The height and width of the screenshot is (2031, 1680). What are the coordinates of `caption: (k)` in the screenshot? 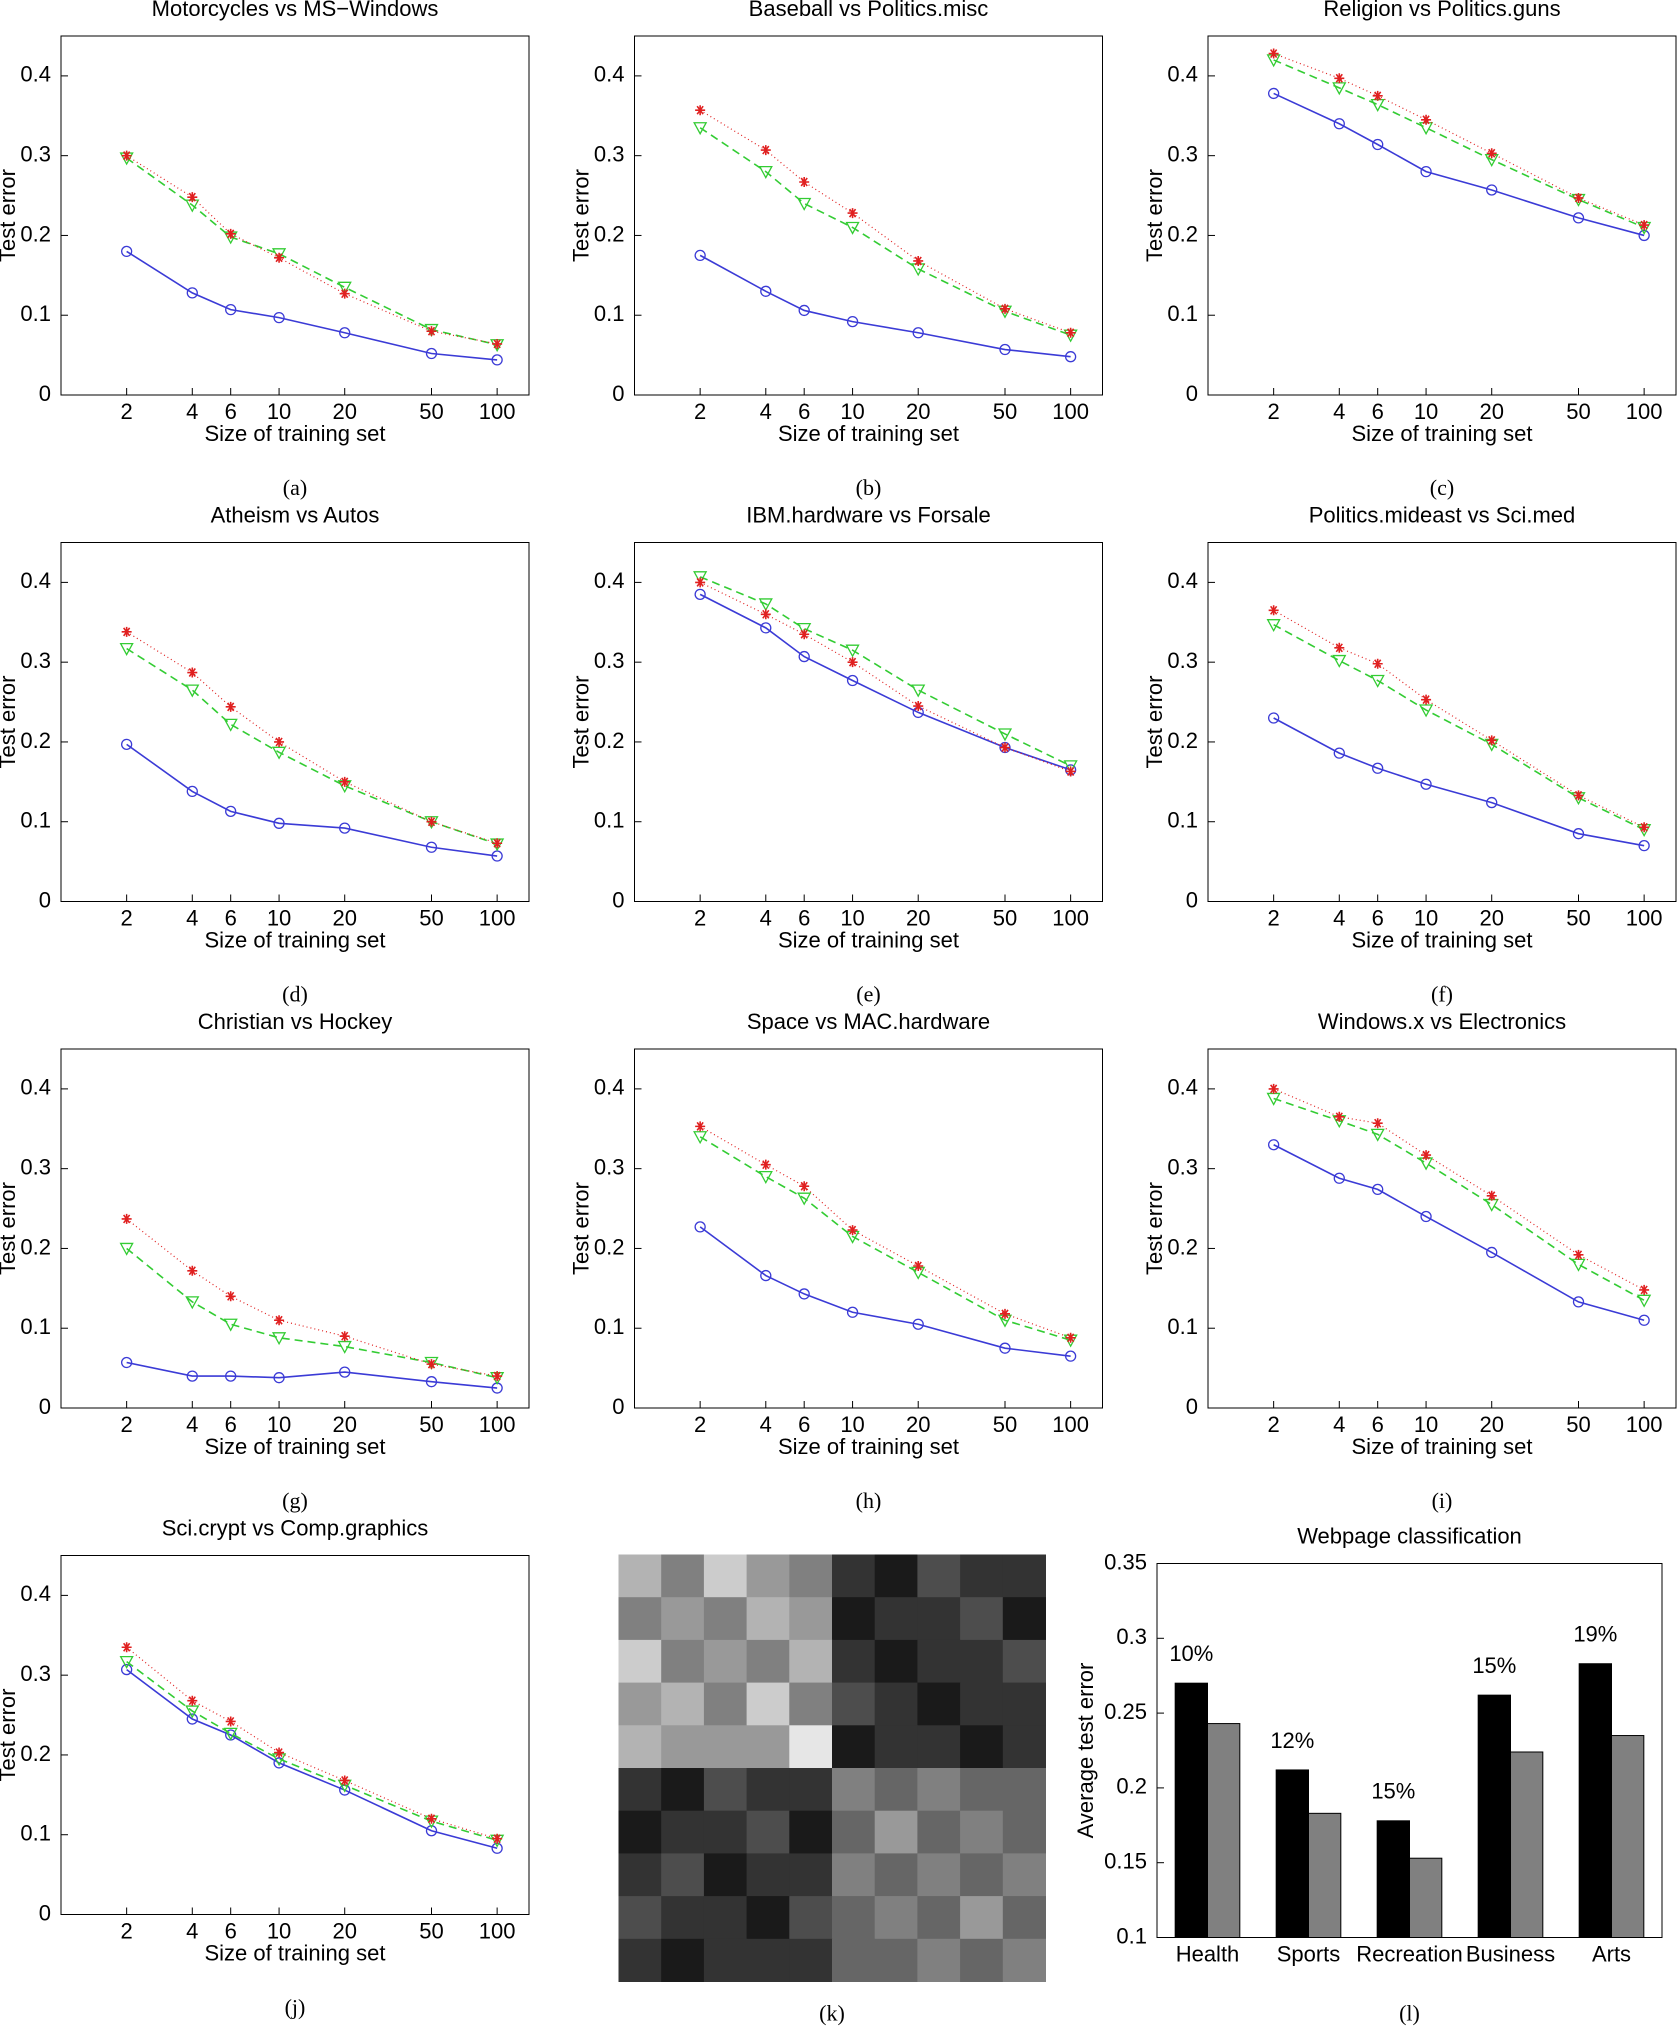 It's located at (832, 2013).